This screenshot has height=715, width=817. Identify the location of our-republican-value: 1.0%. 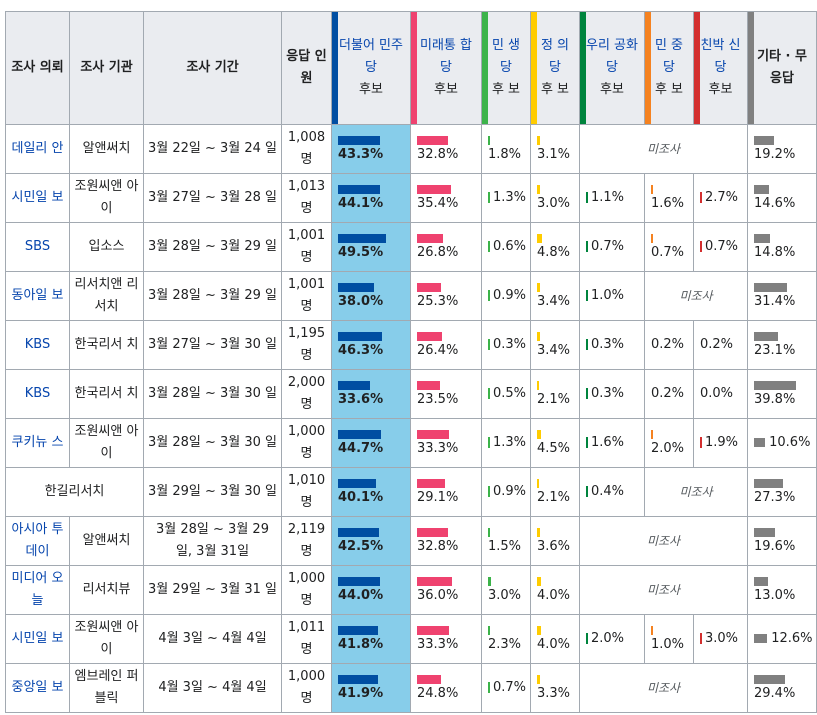
(608, 295).